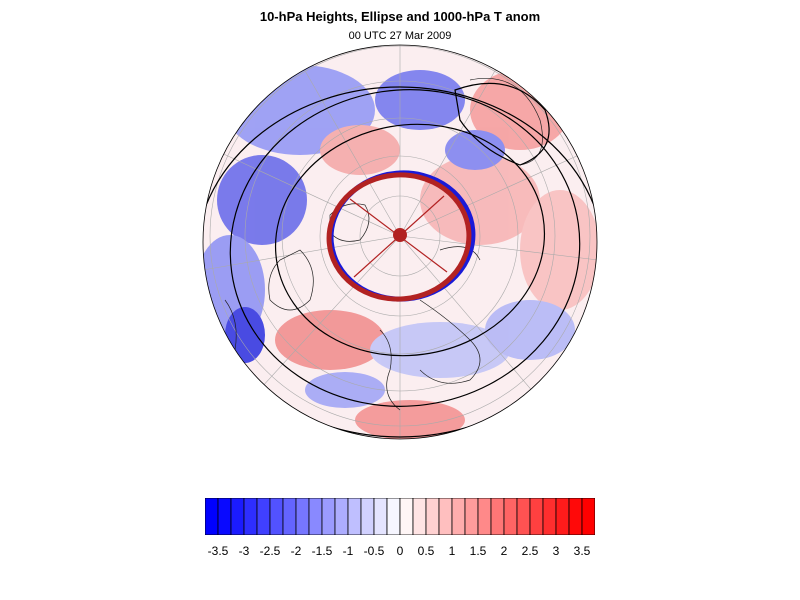  Describe the element at coordinates (374, 551) in the screenshot. I see `colorbar-tick-label: -0.5` at that location.